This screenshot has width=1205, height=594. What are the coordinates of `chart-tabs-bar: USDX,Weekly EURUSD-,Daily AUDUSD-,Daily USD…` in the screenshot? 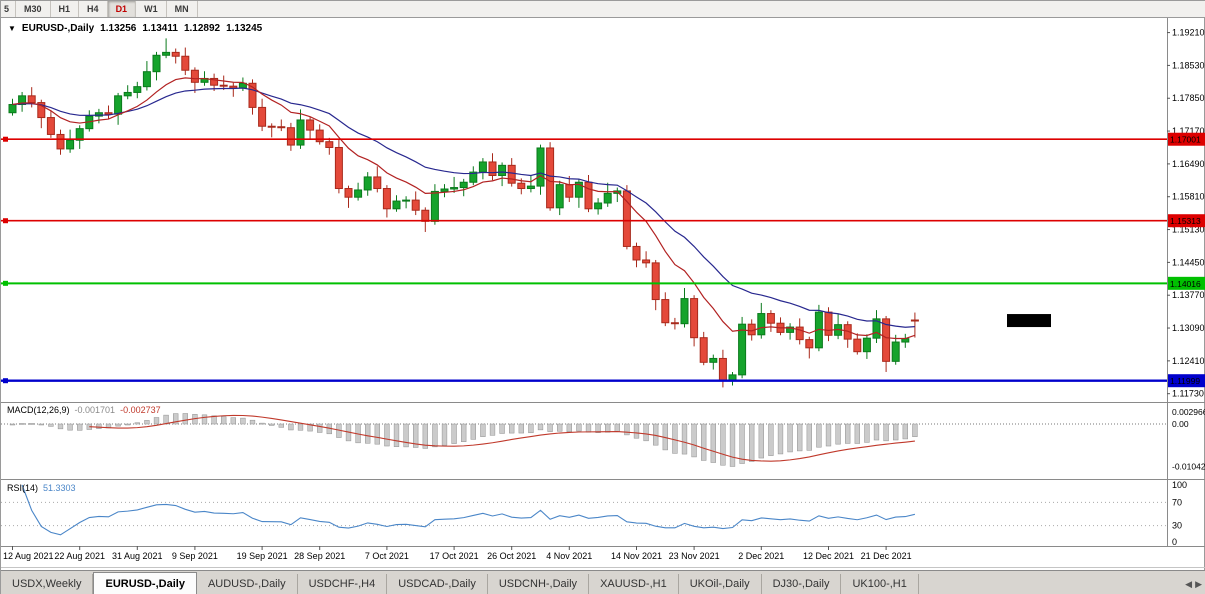 It's located at (603, 582).